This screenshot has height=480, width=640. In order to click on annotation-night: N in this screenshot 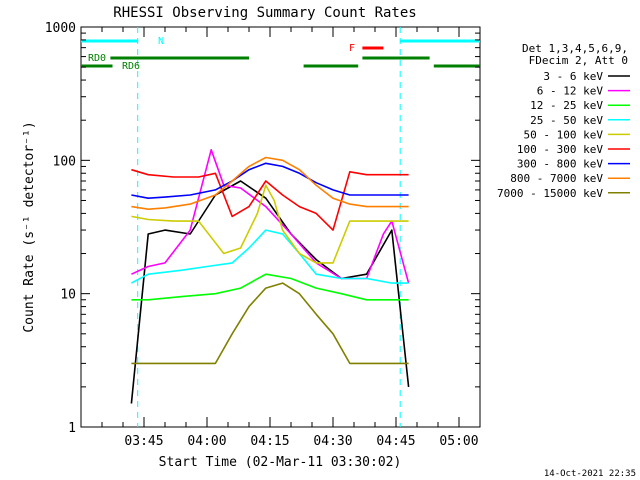, I will do `click(161, 41)`.